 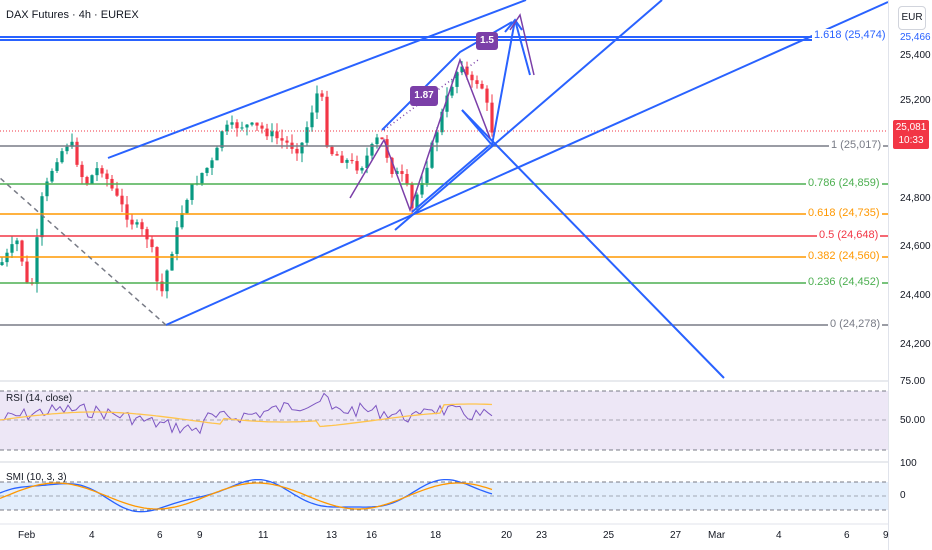 What do you see at coordinates (513, 25) in the screenshot?
I see `projection-arrowhead` at bounding box center [513, 25].